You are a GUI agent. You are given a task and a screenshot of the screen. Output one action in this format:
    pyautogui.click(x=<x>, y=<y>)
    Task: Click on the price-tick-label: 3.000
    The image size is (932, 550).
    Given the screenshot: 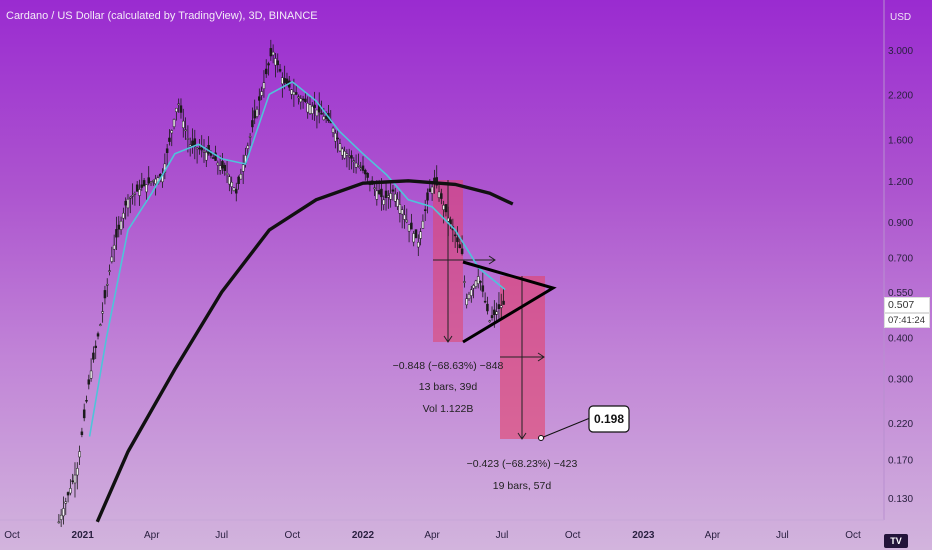 What is the action you would take?
    pyautogui.click(x=900, y=51)
    